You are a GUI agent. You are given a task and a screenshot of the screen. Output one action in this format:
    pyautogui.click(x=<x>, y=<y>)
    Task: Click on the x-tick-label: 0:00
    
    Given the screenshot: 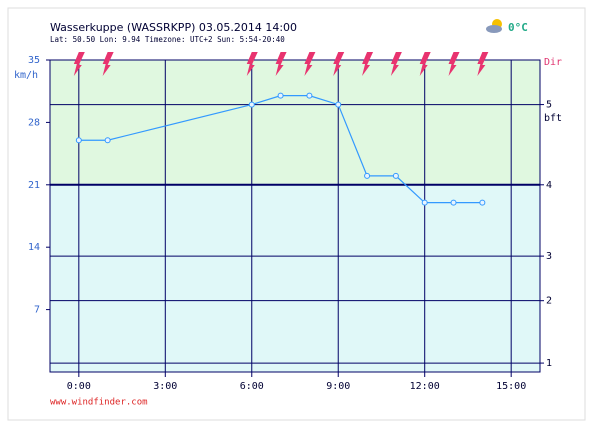 What is the action you would take?
    pyautogui.click(x=79, y=386)
    